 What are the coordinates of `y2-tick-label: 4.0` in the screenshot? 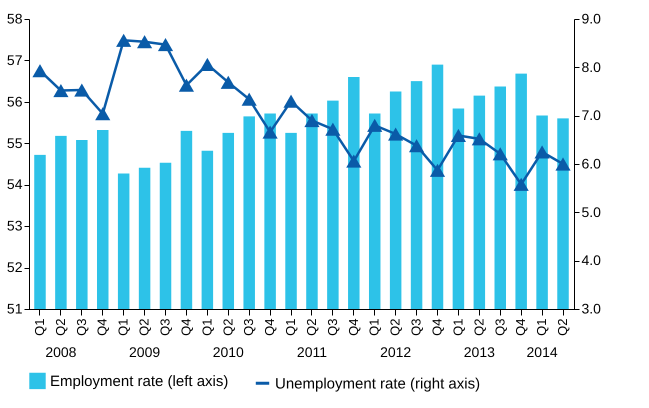 It's located at (592, 260).